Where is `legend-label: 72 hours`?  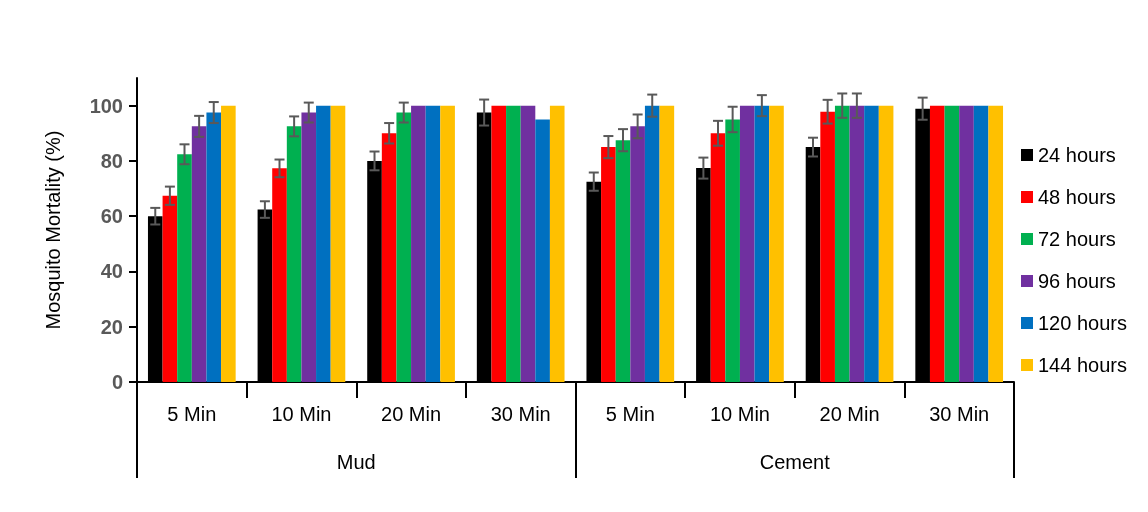 legend-label: 72 hours is located at coordinates (1077, 239).